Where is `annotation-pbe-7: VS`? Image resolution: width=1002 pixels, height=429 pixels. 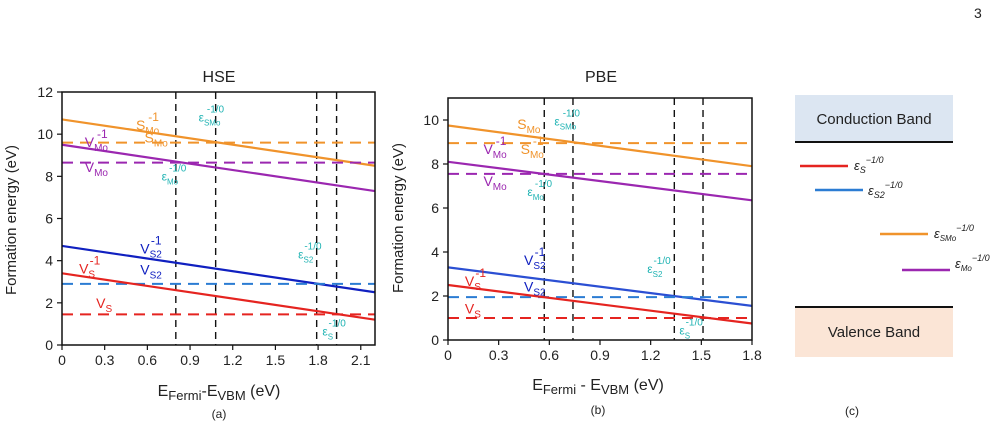 annotation-pbe-7: VS is located at coordinates (473, 311).